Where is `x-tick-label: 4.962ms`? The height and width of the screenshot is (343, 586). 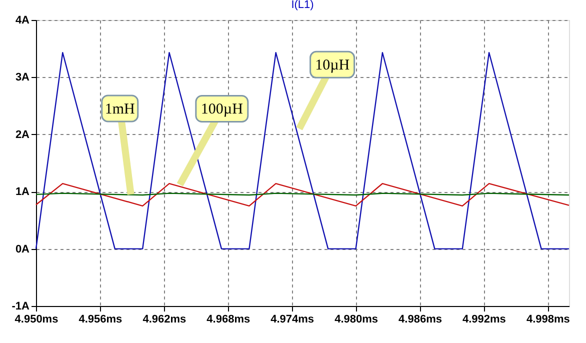 x-tick-label: 4.962ms is located at coordinates (164, 320).